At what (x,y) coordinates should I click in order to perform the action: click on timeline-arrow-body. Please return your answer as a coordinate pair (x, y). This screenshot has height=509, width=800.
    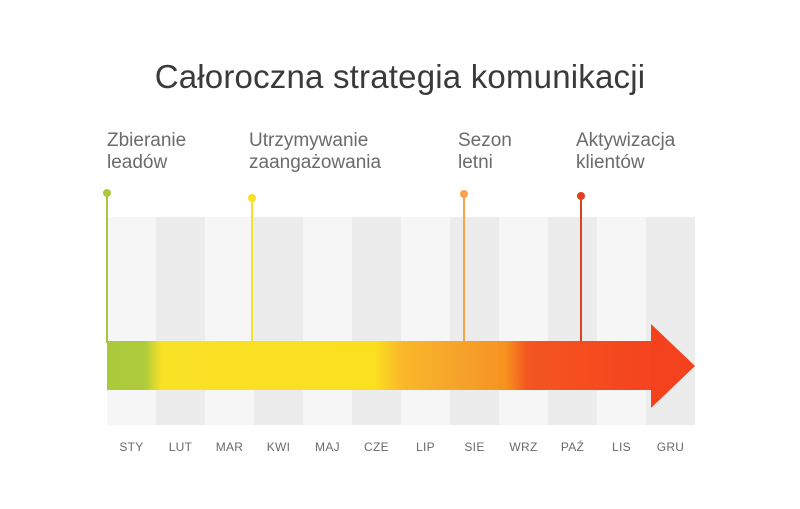
    Looking at the image, I should click on (380, 365).